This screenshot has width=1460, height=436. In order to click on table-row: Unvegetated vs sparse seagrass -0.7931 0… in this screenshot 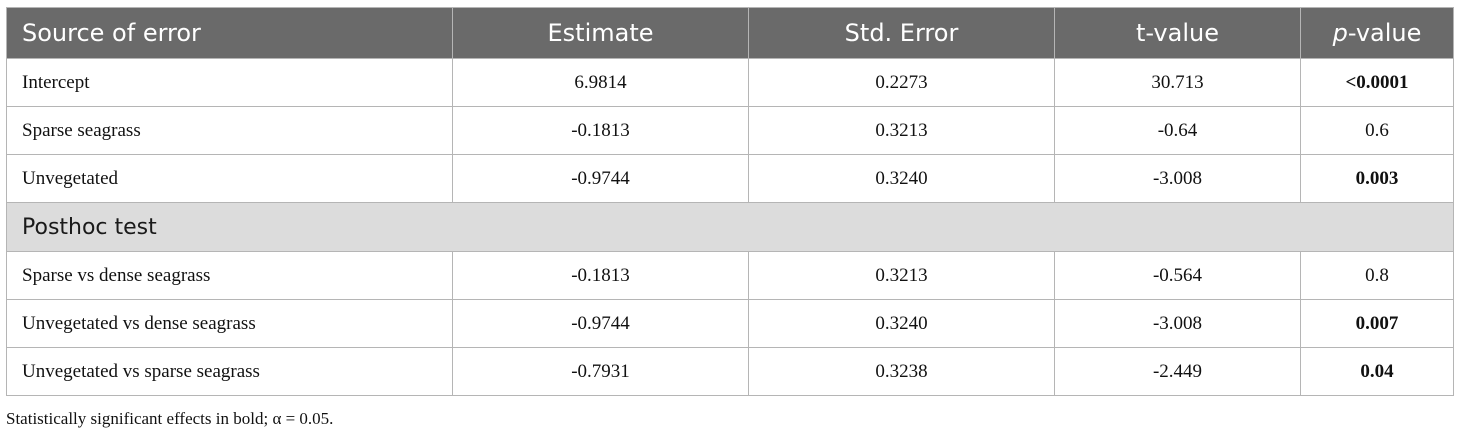, I will do `click(730, 371)`.